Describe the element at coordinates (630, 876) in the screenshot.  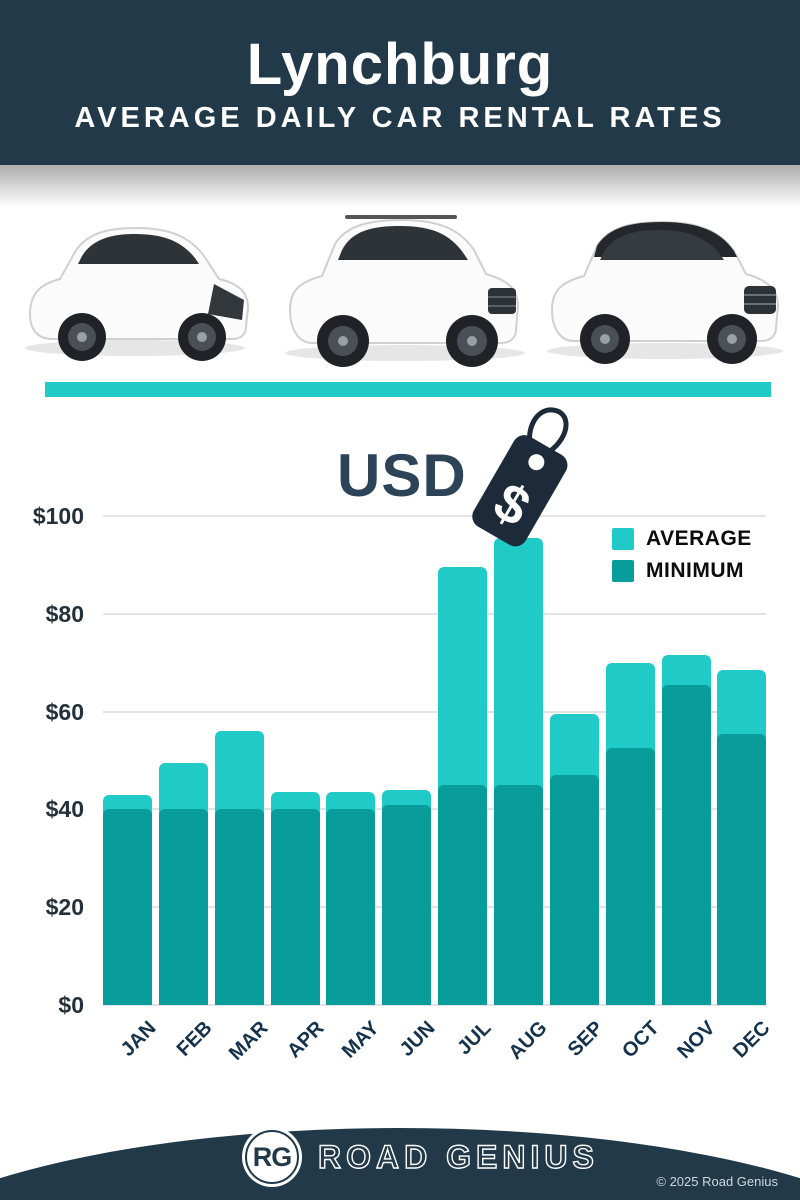
I see `bar-minimum-oct` at that location.